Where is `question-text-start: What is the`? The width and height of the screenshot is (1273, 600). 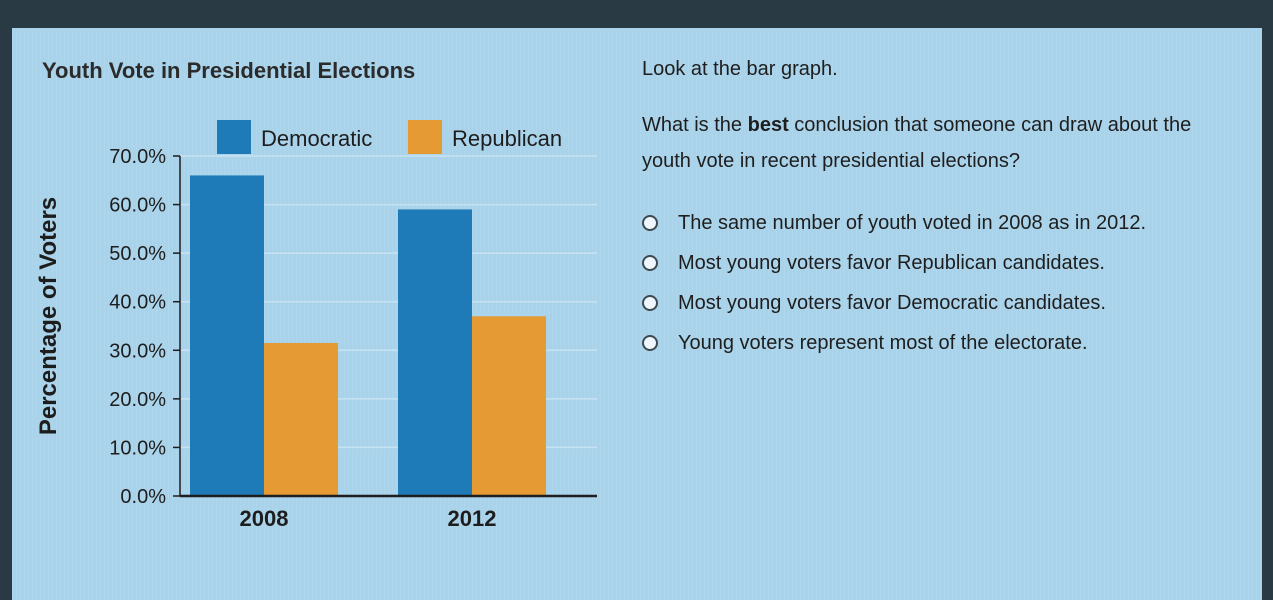 question-text-start: What is the is located at coordinates (695, 125).